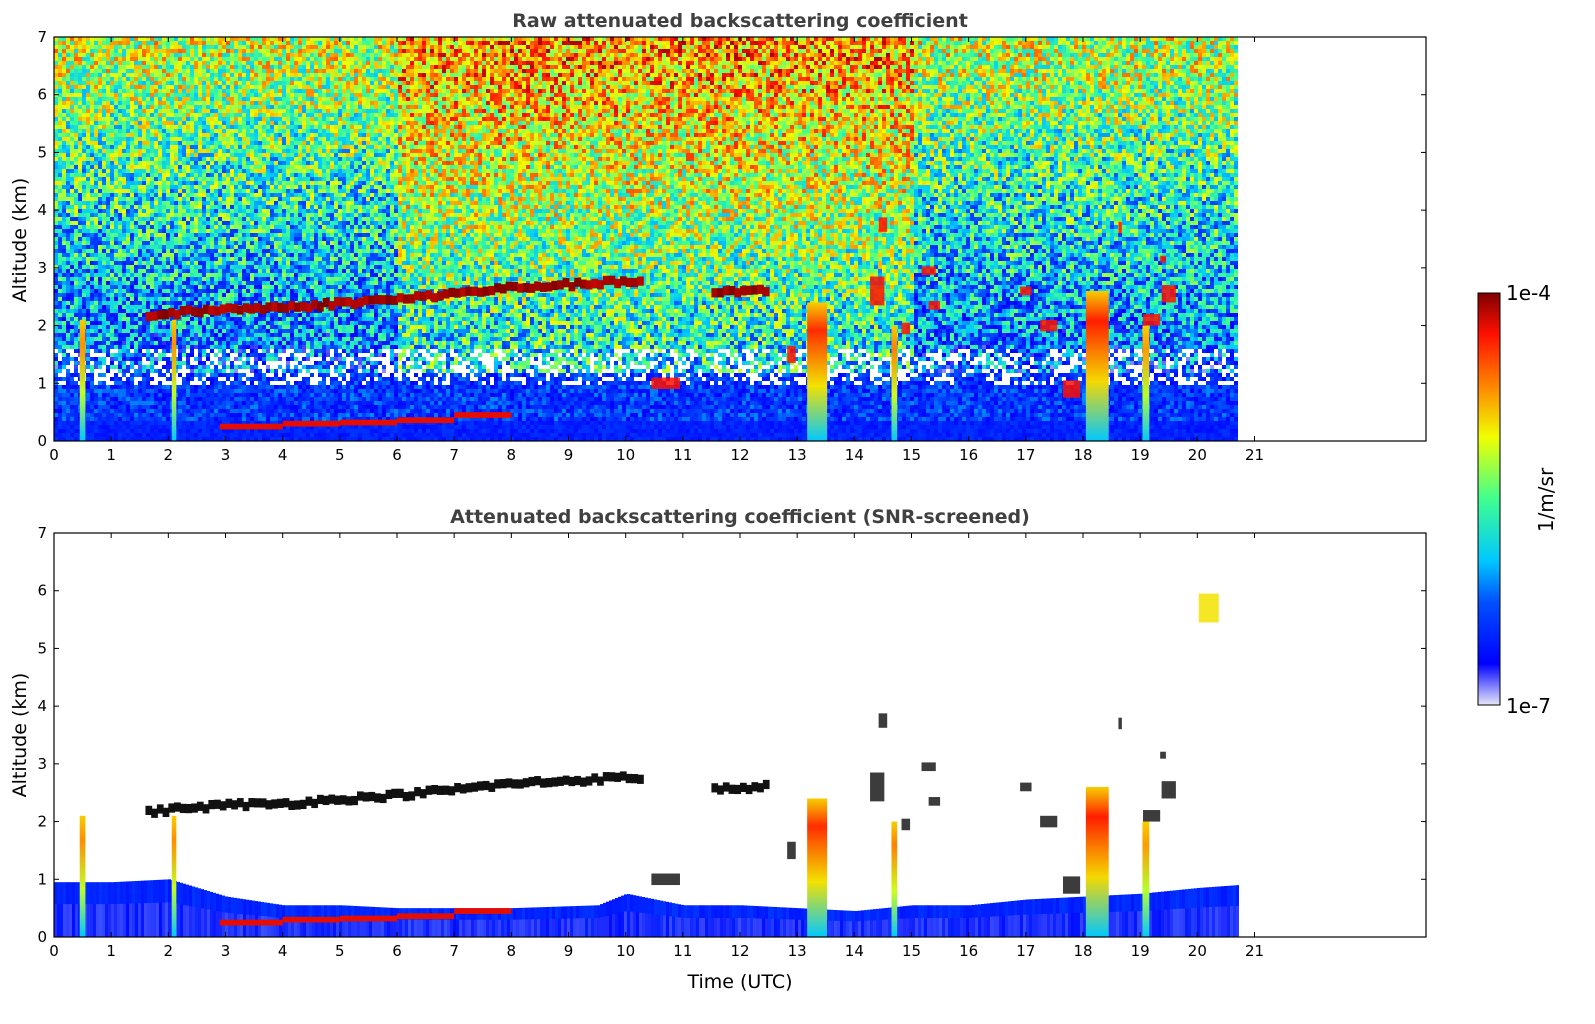  I want to click on x-tick-label: 15, so click(911, 455).